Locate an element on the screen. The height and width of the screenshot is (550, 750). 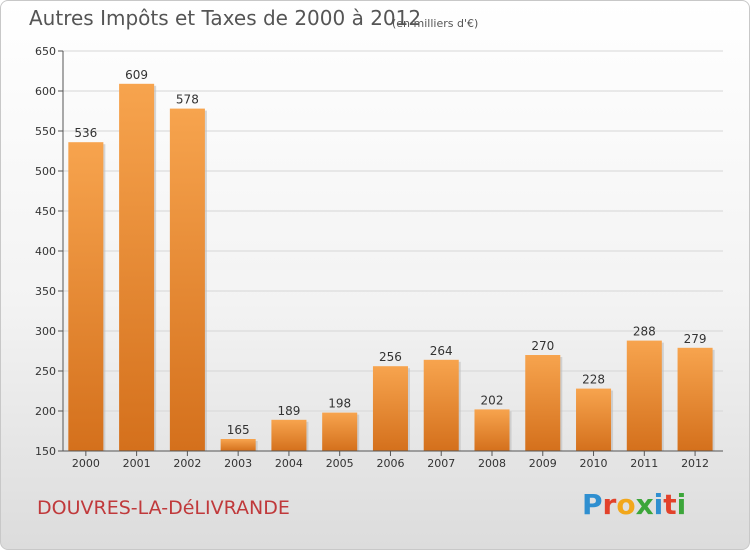
data-label-2012: 279 is located at coordinates (695, 339).